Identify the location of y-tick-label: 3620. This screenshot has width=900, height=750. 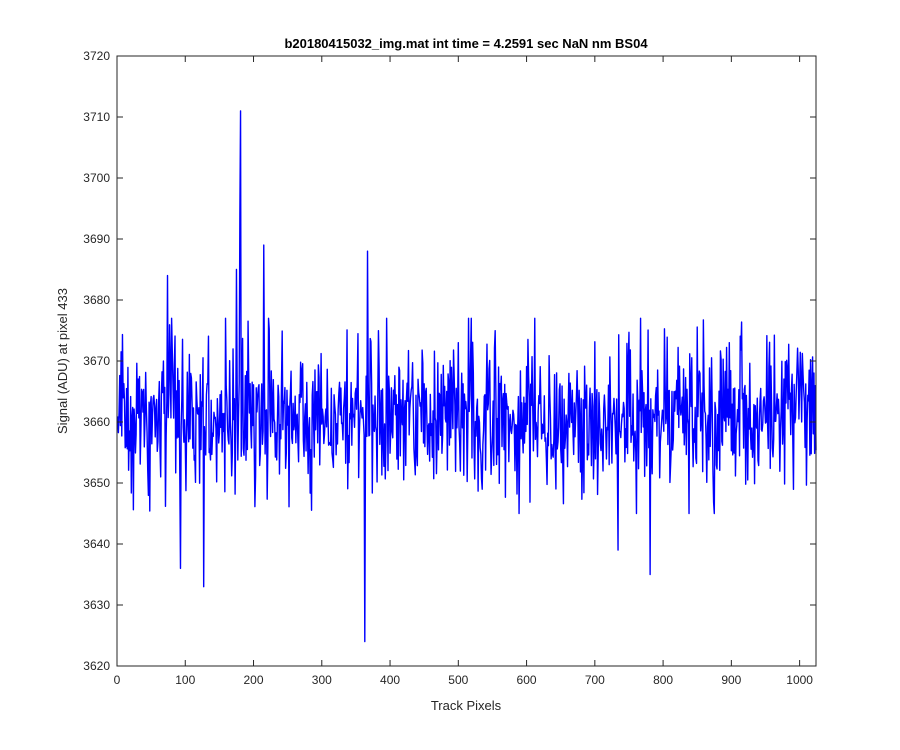
(96, 666).